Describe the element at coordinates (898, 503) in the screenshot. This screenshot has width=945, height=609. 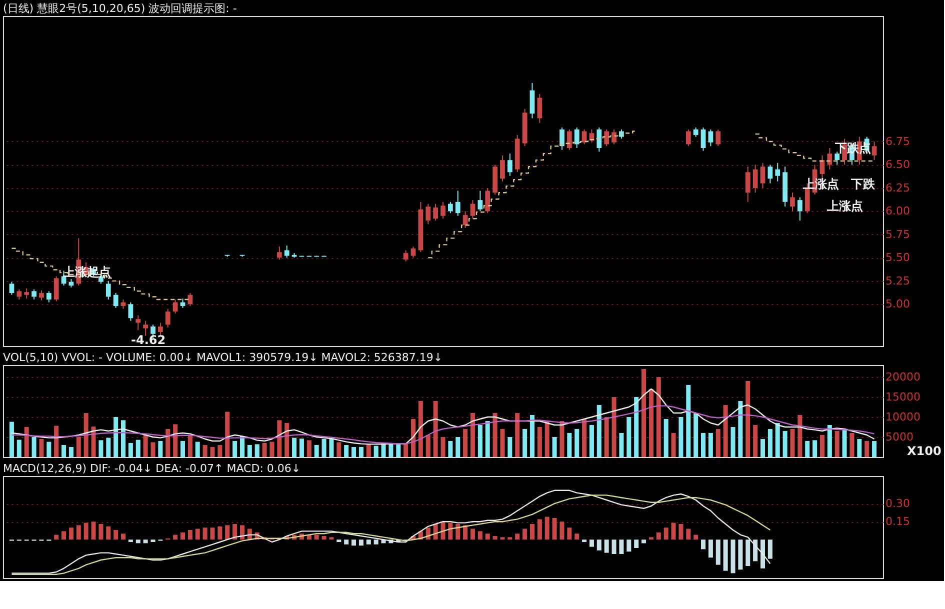
I see `y-tick-label: 0.30` at that location.